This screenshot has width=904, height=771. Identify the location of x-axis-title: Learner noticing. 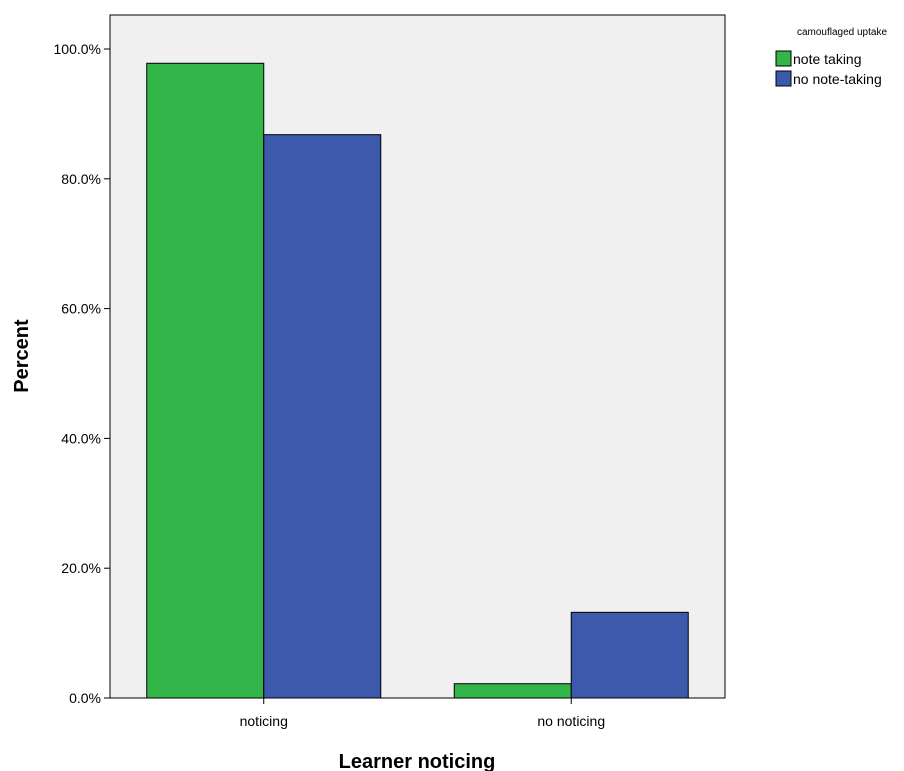
(417, 761).